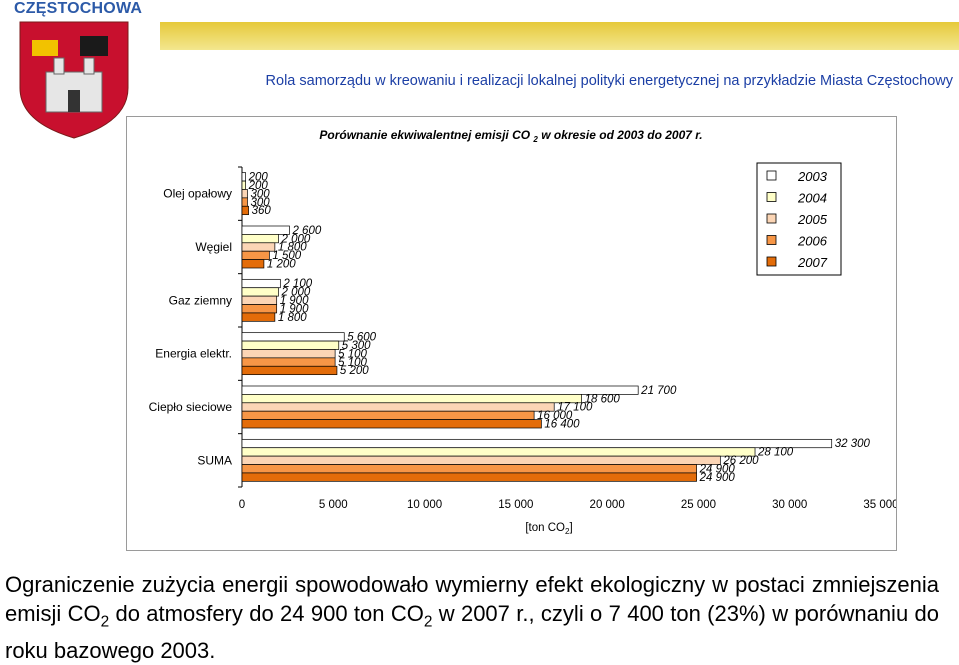 The image size is (959, 665). What do you see at coordinates (213, 247) in the screenshot?
I see `category-label: Węgiel` at bounding box center [213, 247].